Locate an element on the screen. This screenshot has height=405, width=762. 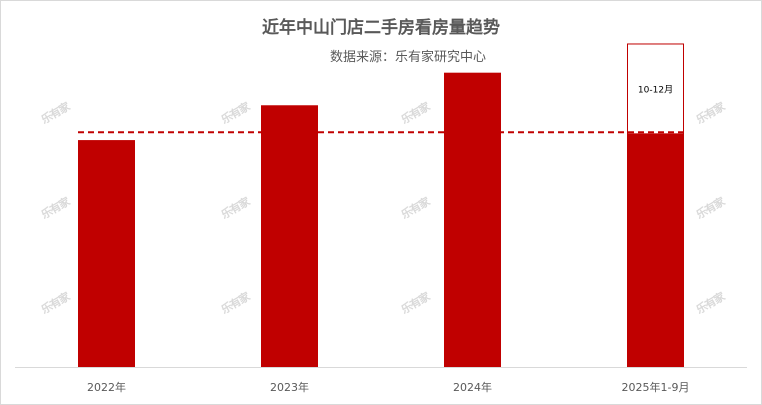
chart-subtitle: 数据来源：乐有家研究中心 is located at coordinates (408, 57).